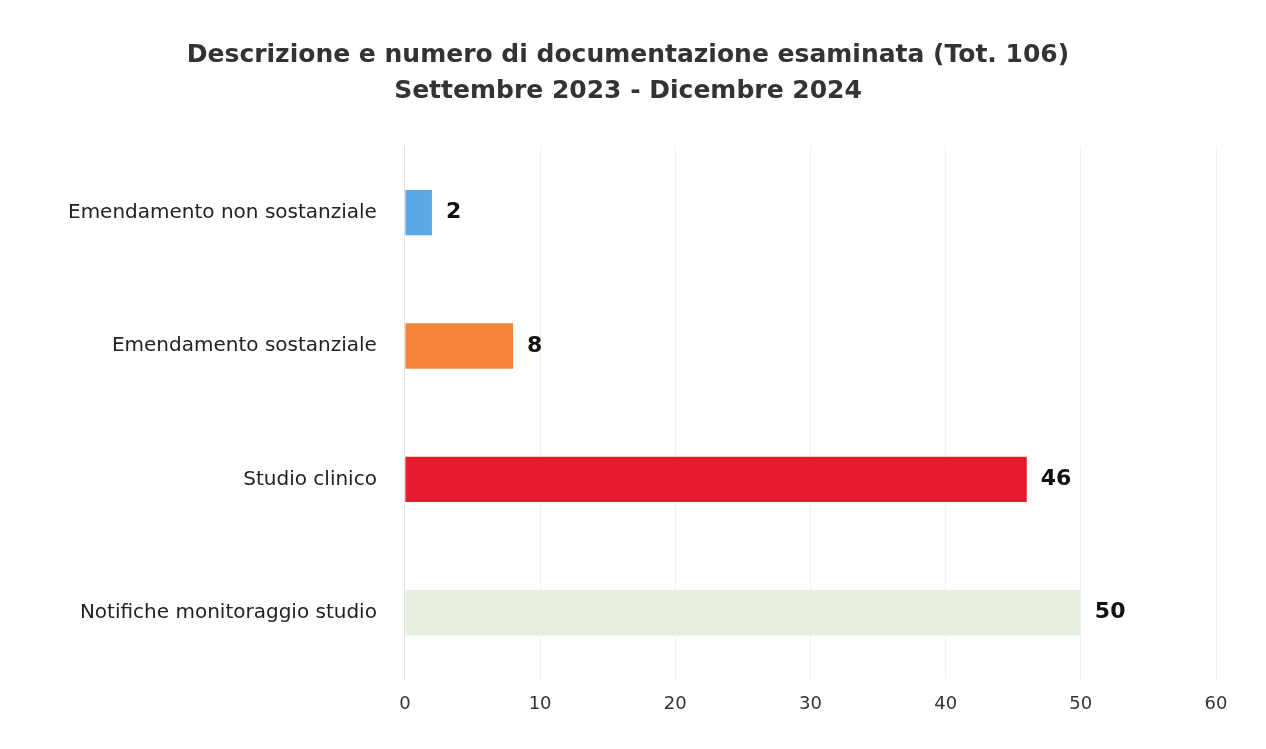 This screenshot has height=749, width=1266. I want to click on data-label: 2, so click(453, 211).